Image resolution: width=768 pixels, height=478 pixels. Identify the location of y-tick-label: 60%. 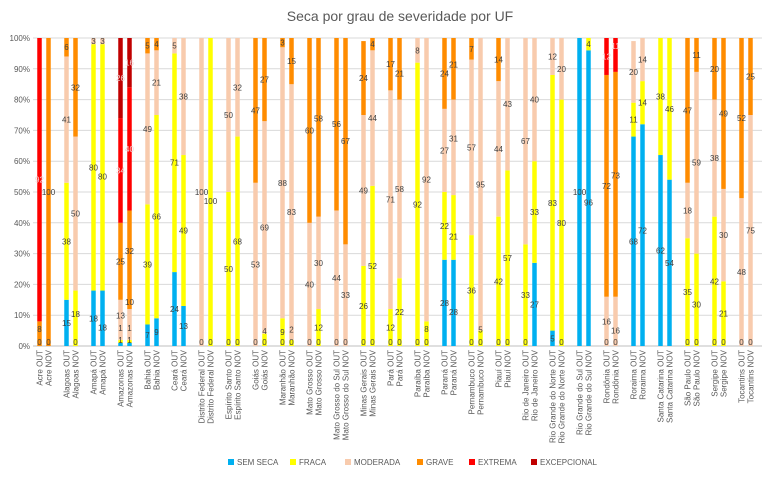
(22, 161).